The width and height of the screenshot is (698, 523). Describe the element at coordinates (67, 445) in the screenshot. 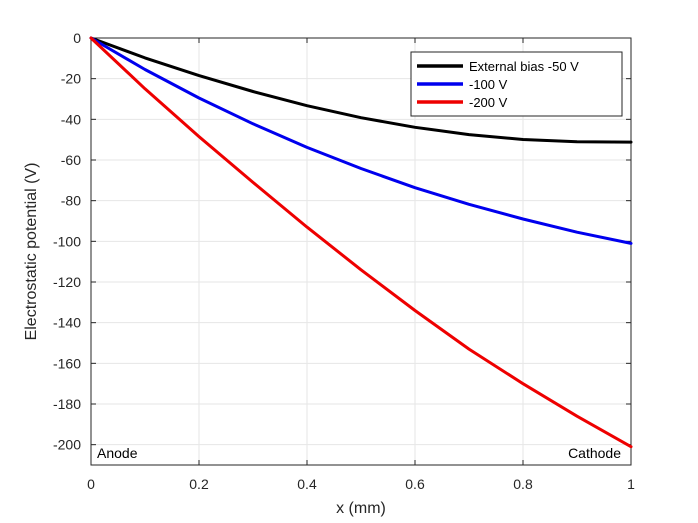

I see `y-tick-label: -200` at that location.